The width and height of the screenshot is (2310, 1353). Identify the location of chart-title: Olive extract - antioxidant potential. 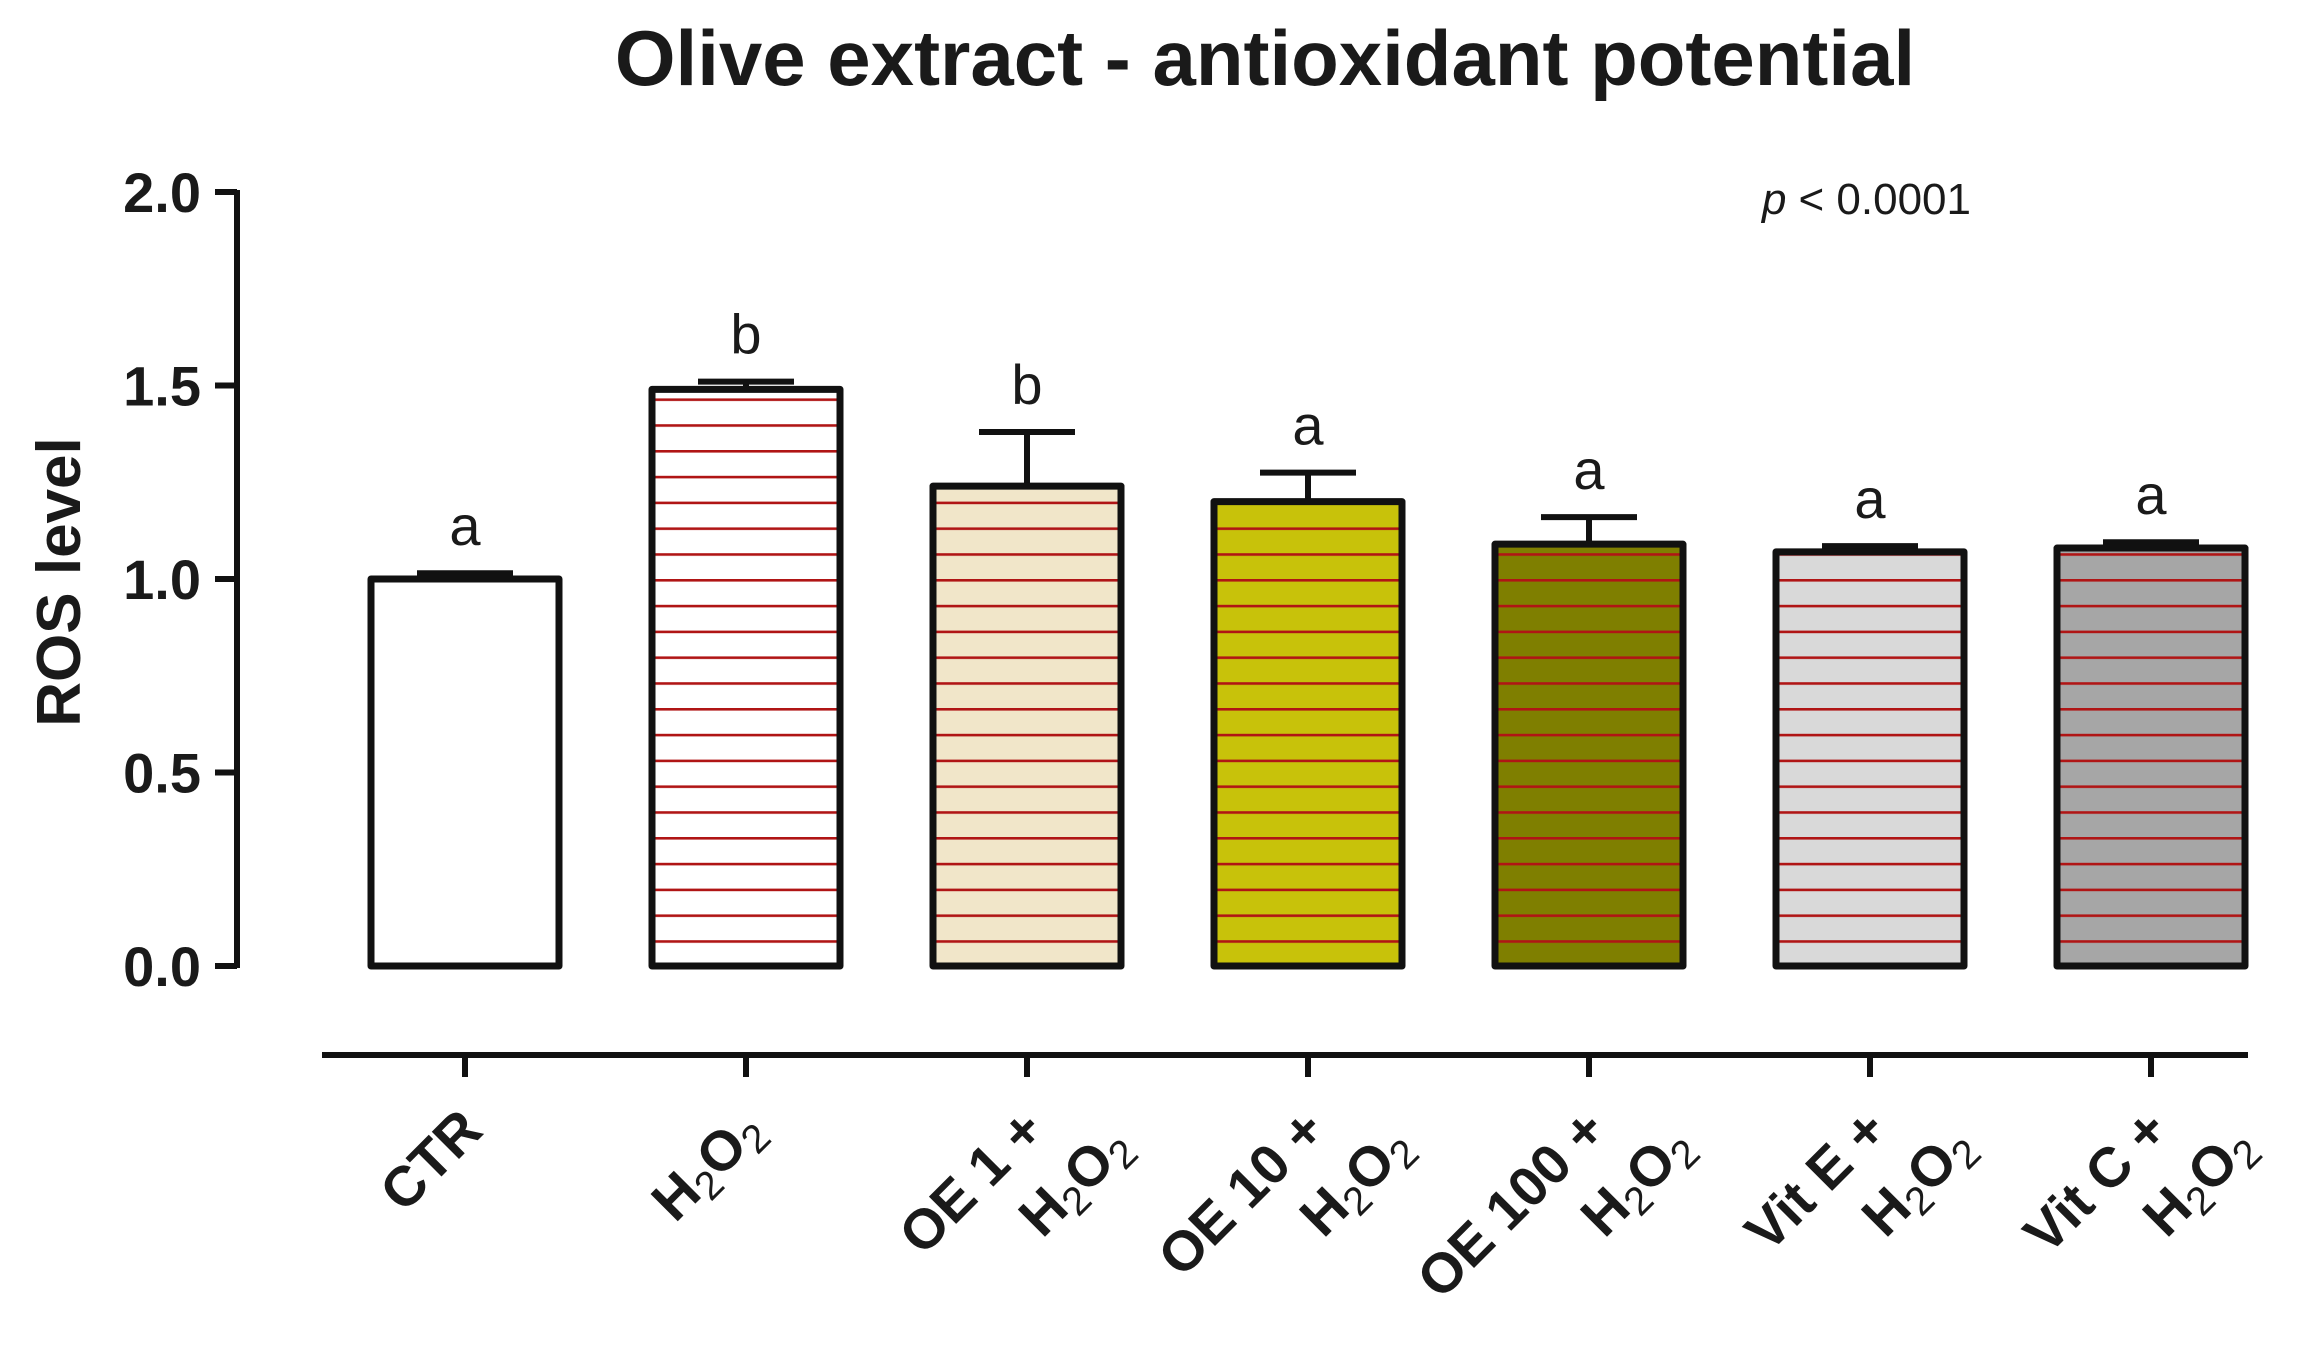
(1265, 58).